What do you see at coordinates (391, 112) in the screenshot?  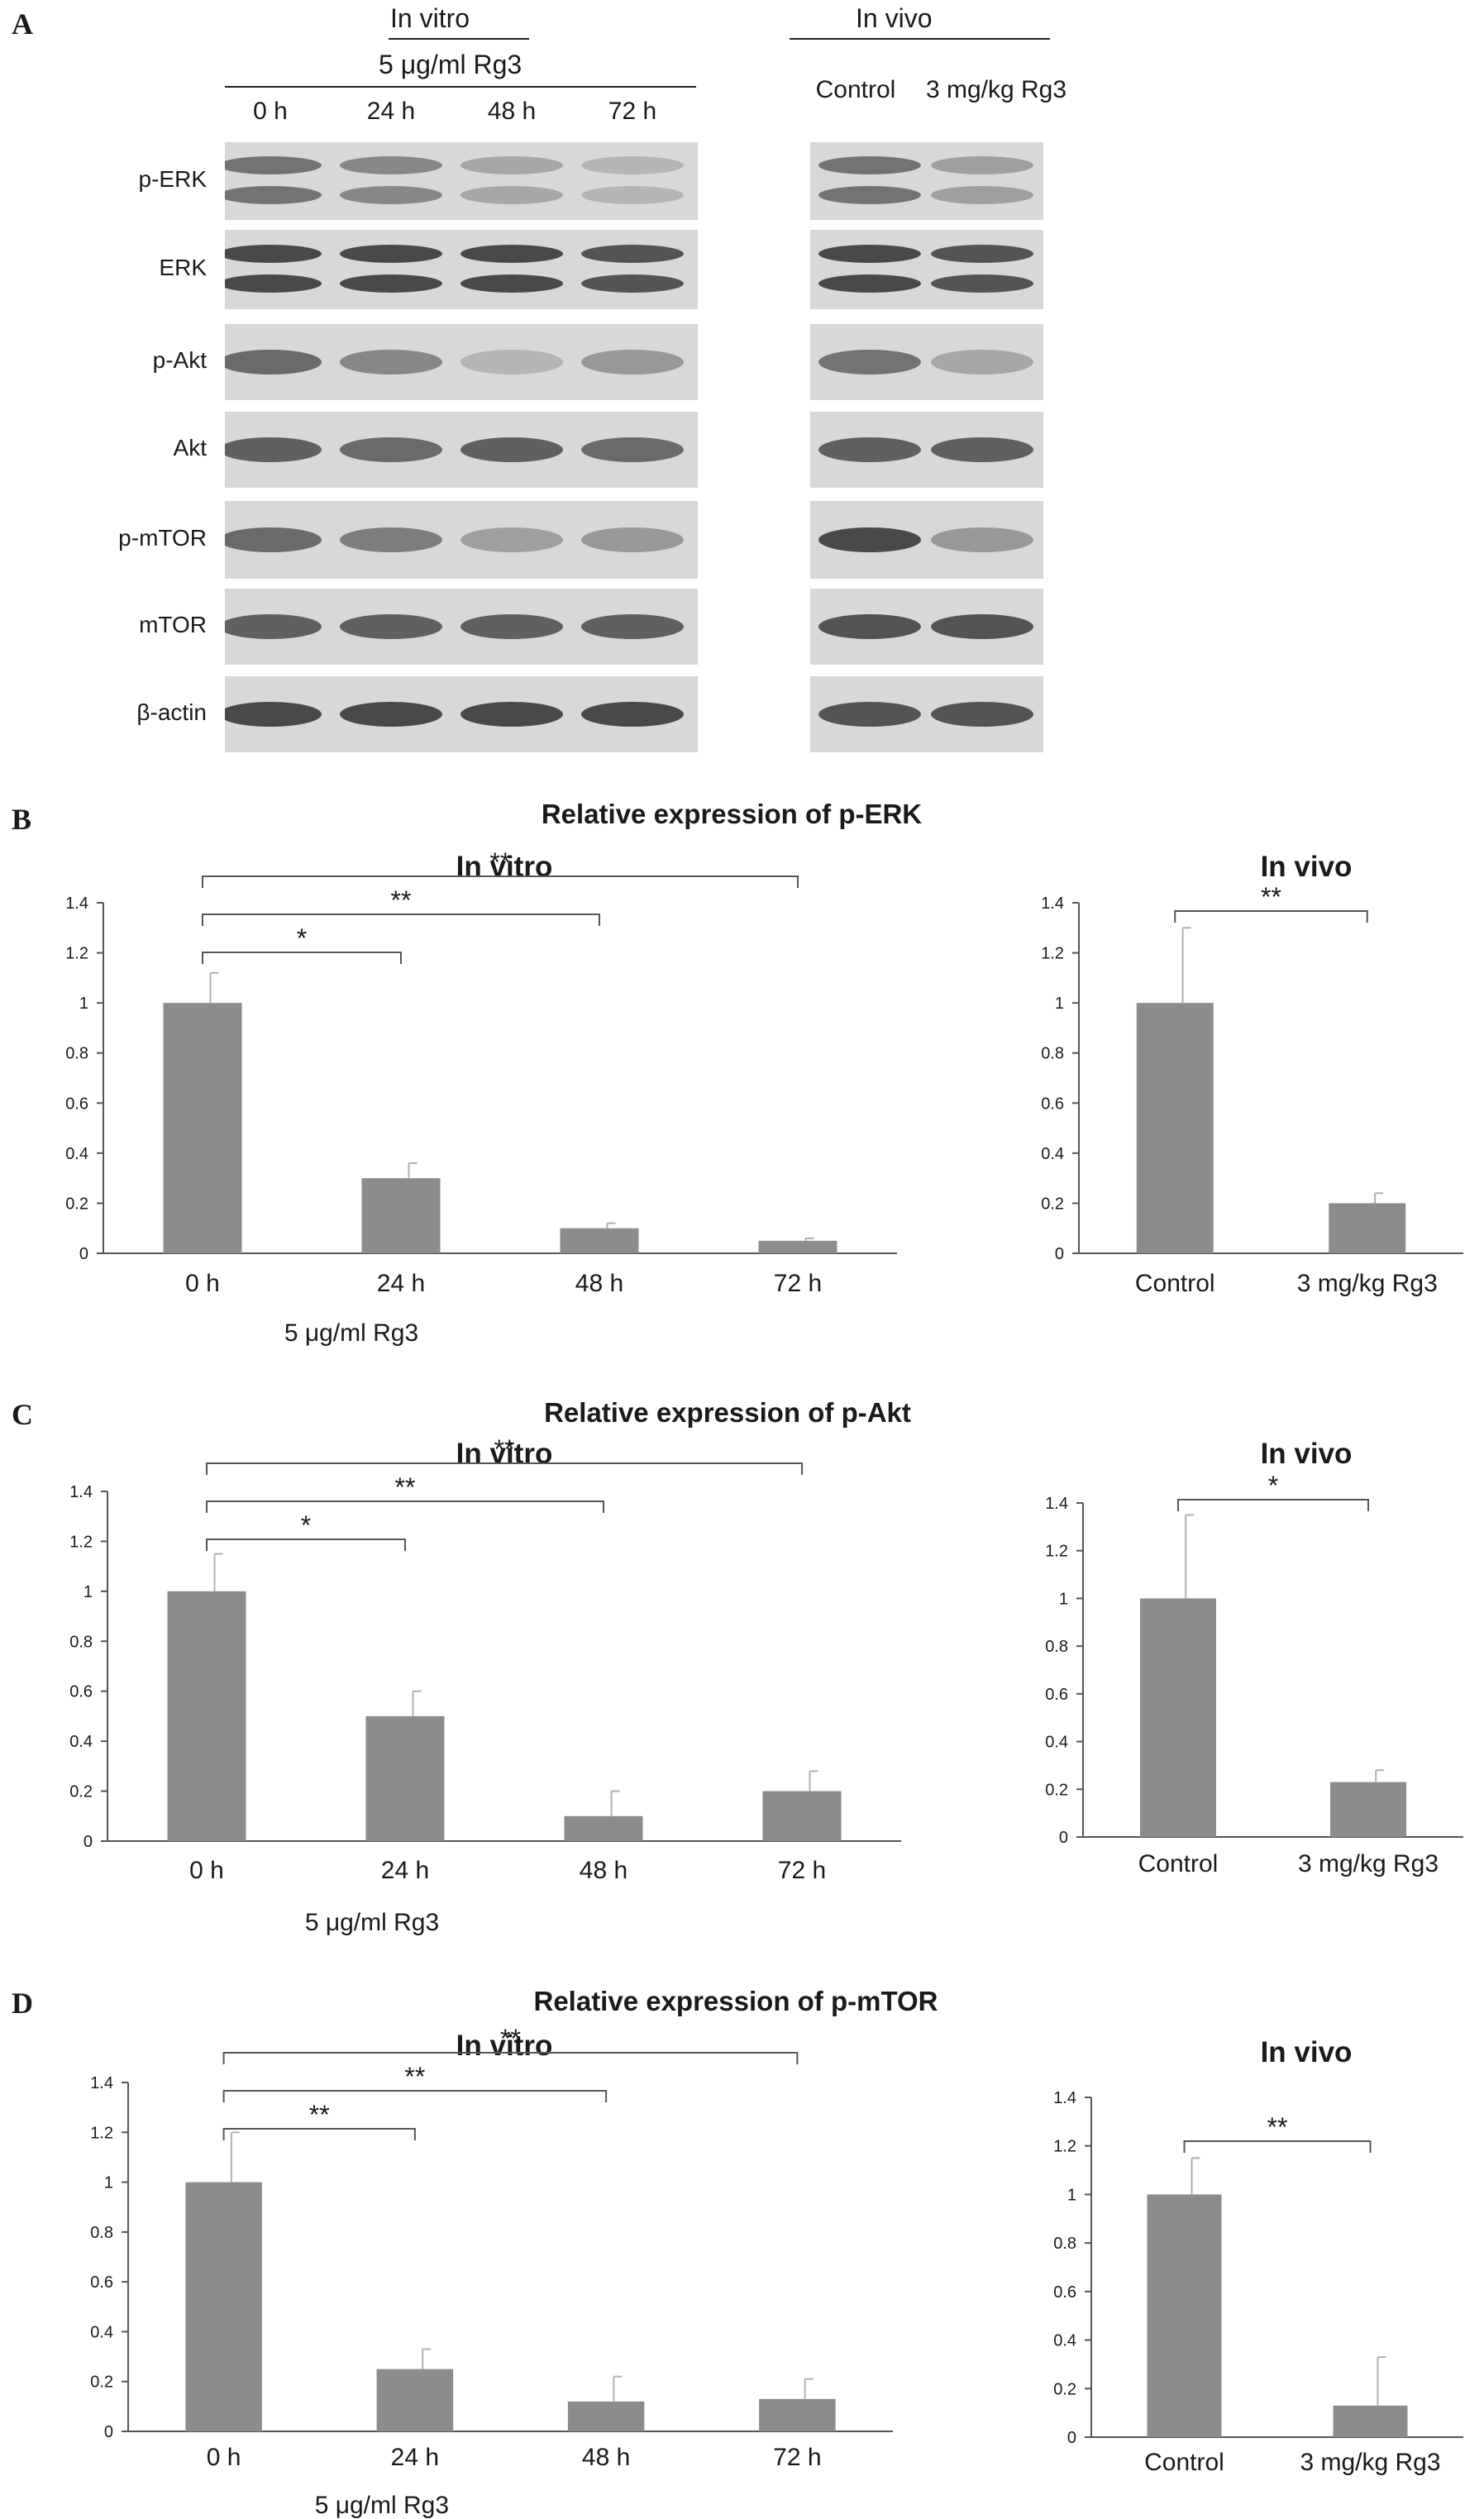 I see `lane-label-invitro-1: 24 h` at bounding box center [391, 112].